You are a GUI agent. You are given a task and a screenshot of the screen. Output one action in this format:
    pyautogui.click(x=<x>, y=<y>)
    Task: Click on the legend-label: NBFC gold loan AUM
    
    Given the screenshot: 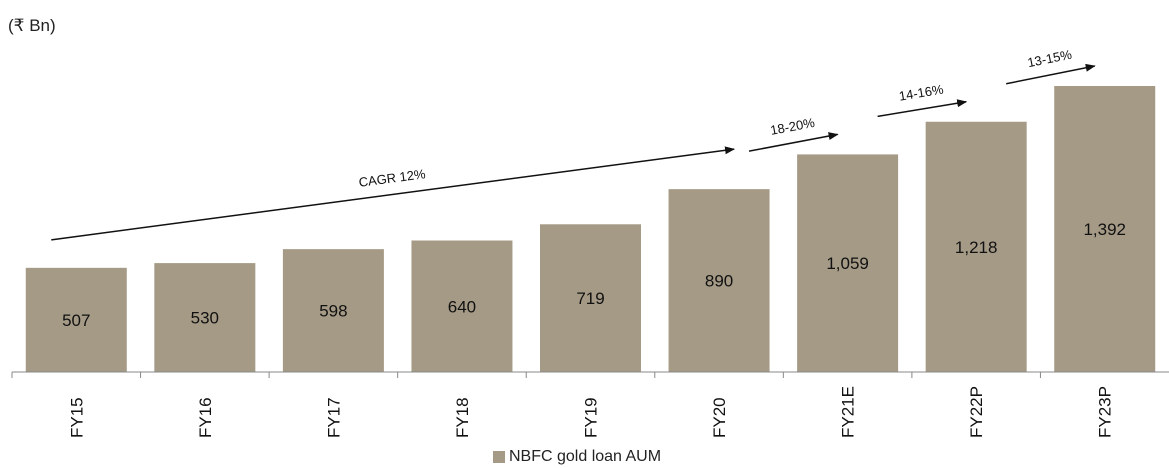 What is the action you would take?
    pyautogui.click(x=585, y=456)
    